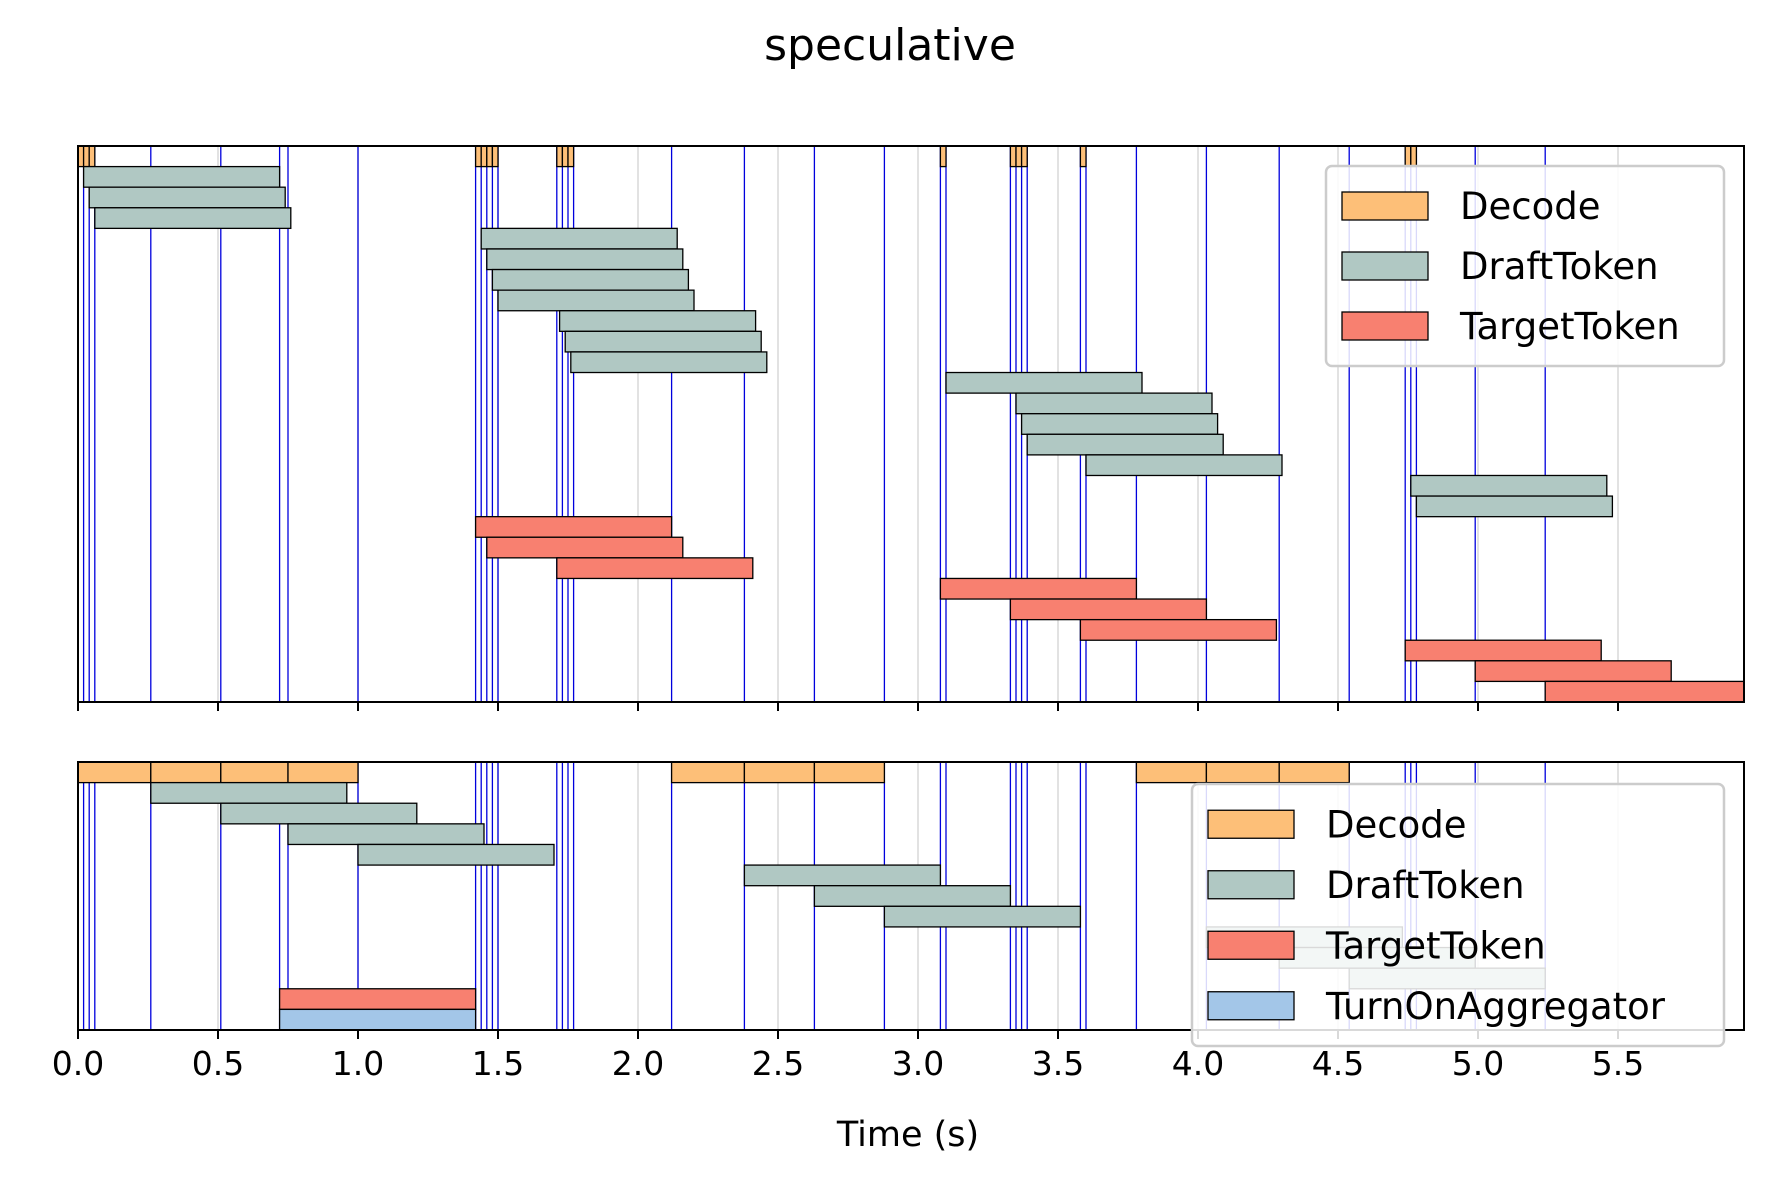  I want to click on legend-label-turnonaggregator: TurnOnAggregator, so click(1495, 1006).